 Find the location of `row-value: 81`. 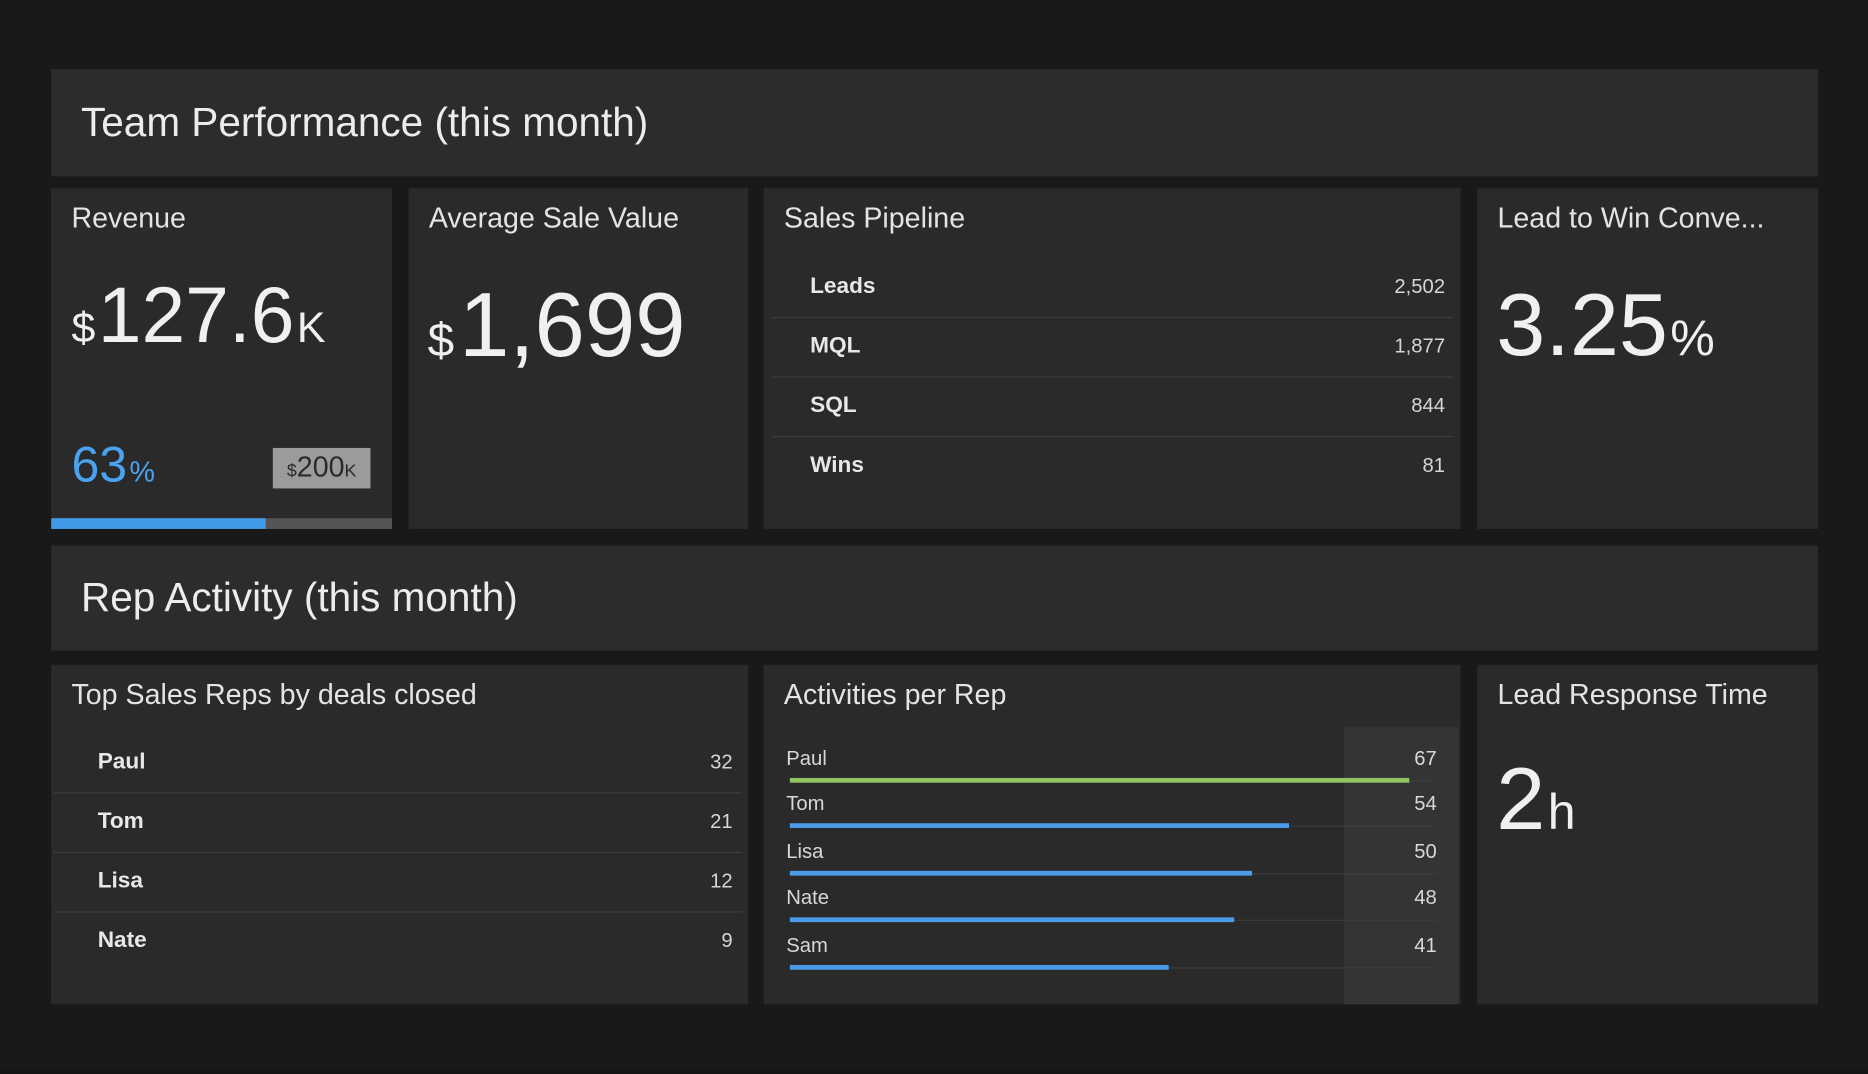

row-value: 81 is located at coordinates (1434, 465).